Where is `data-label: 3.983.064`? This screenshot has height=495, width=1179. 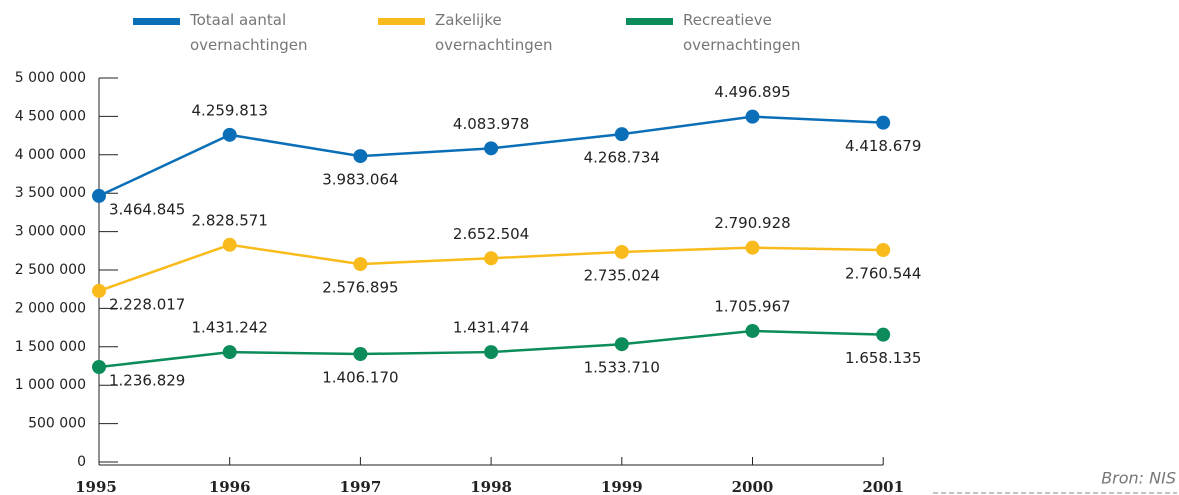
data-label: 3.983.064 is located at coordinates (360, 180).